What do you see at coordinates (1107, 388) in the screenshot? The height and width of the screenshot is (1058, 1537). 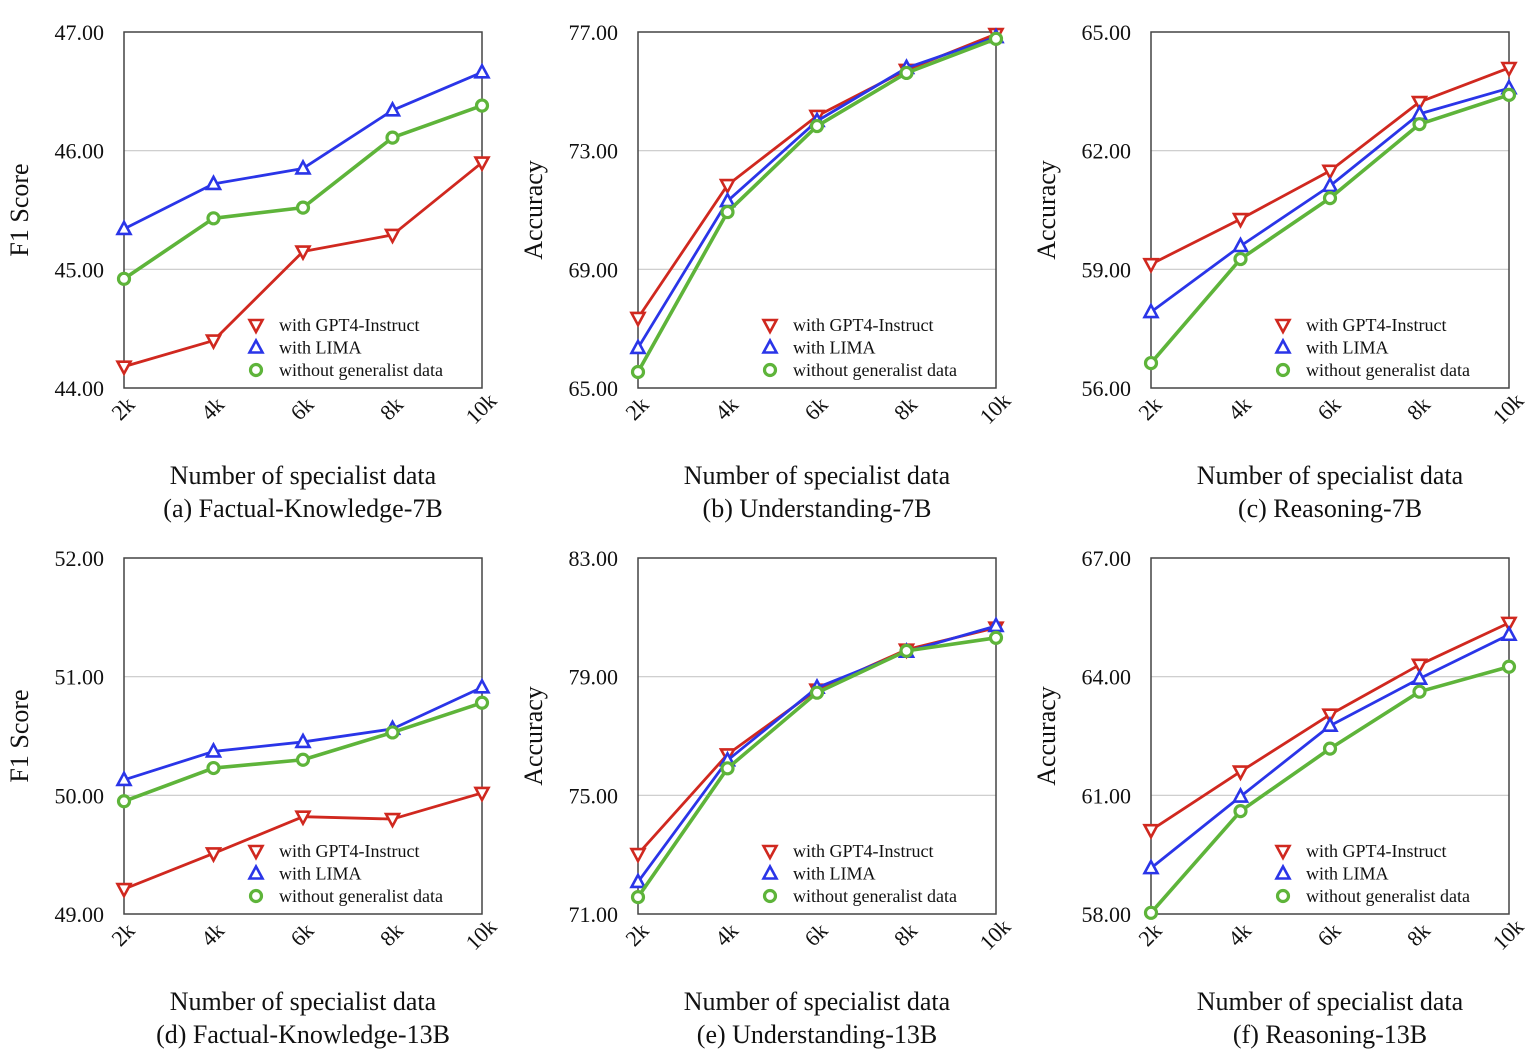 I see `y-tick-label: 56.00` at bounding box center [1107, 388].